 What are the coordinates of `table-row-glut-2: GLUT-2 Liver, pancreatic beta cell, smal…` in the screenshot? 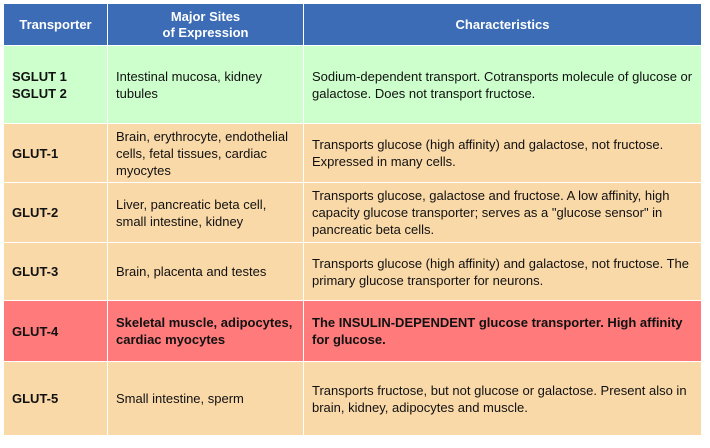 It's located at (352, 212).